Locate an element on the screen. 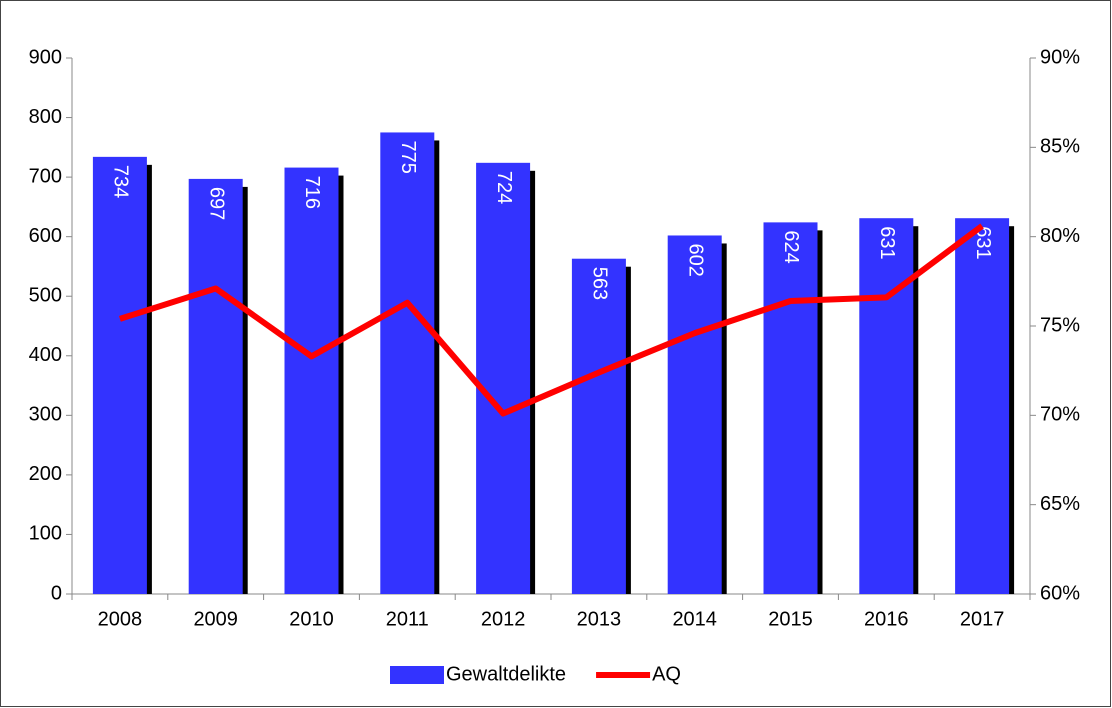 The width and height of the screenshot is (1112, 708). y-tick-label: 300 is located at coordinates (45, 415).